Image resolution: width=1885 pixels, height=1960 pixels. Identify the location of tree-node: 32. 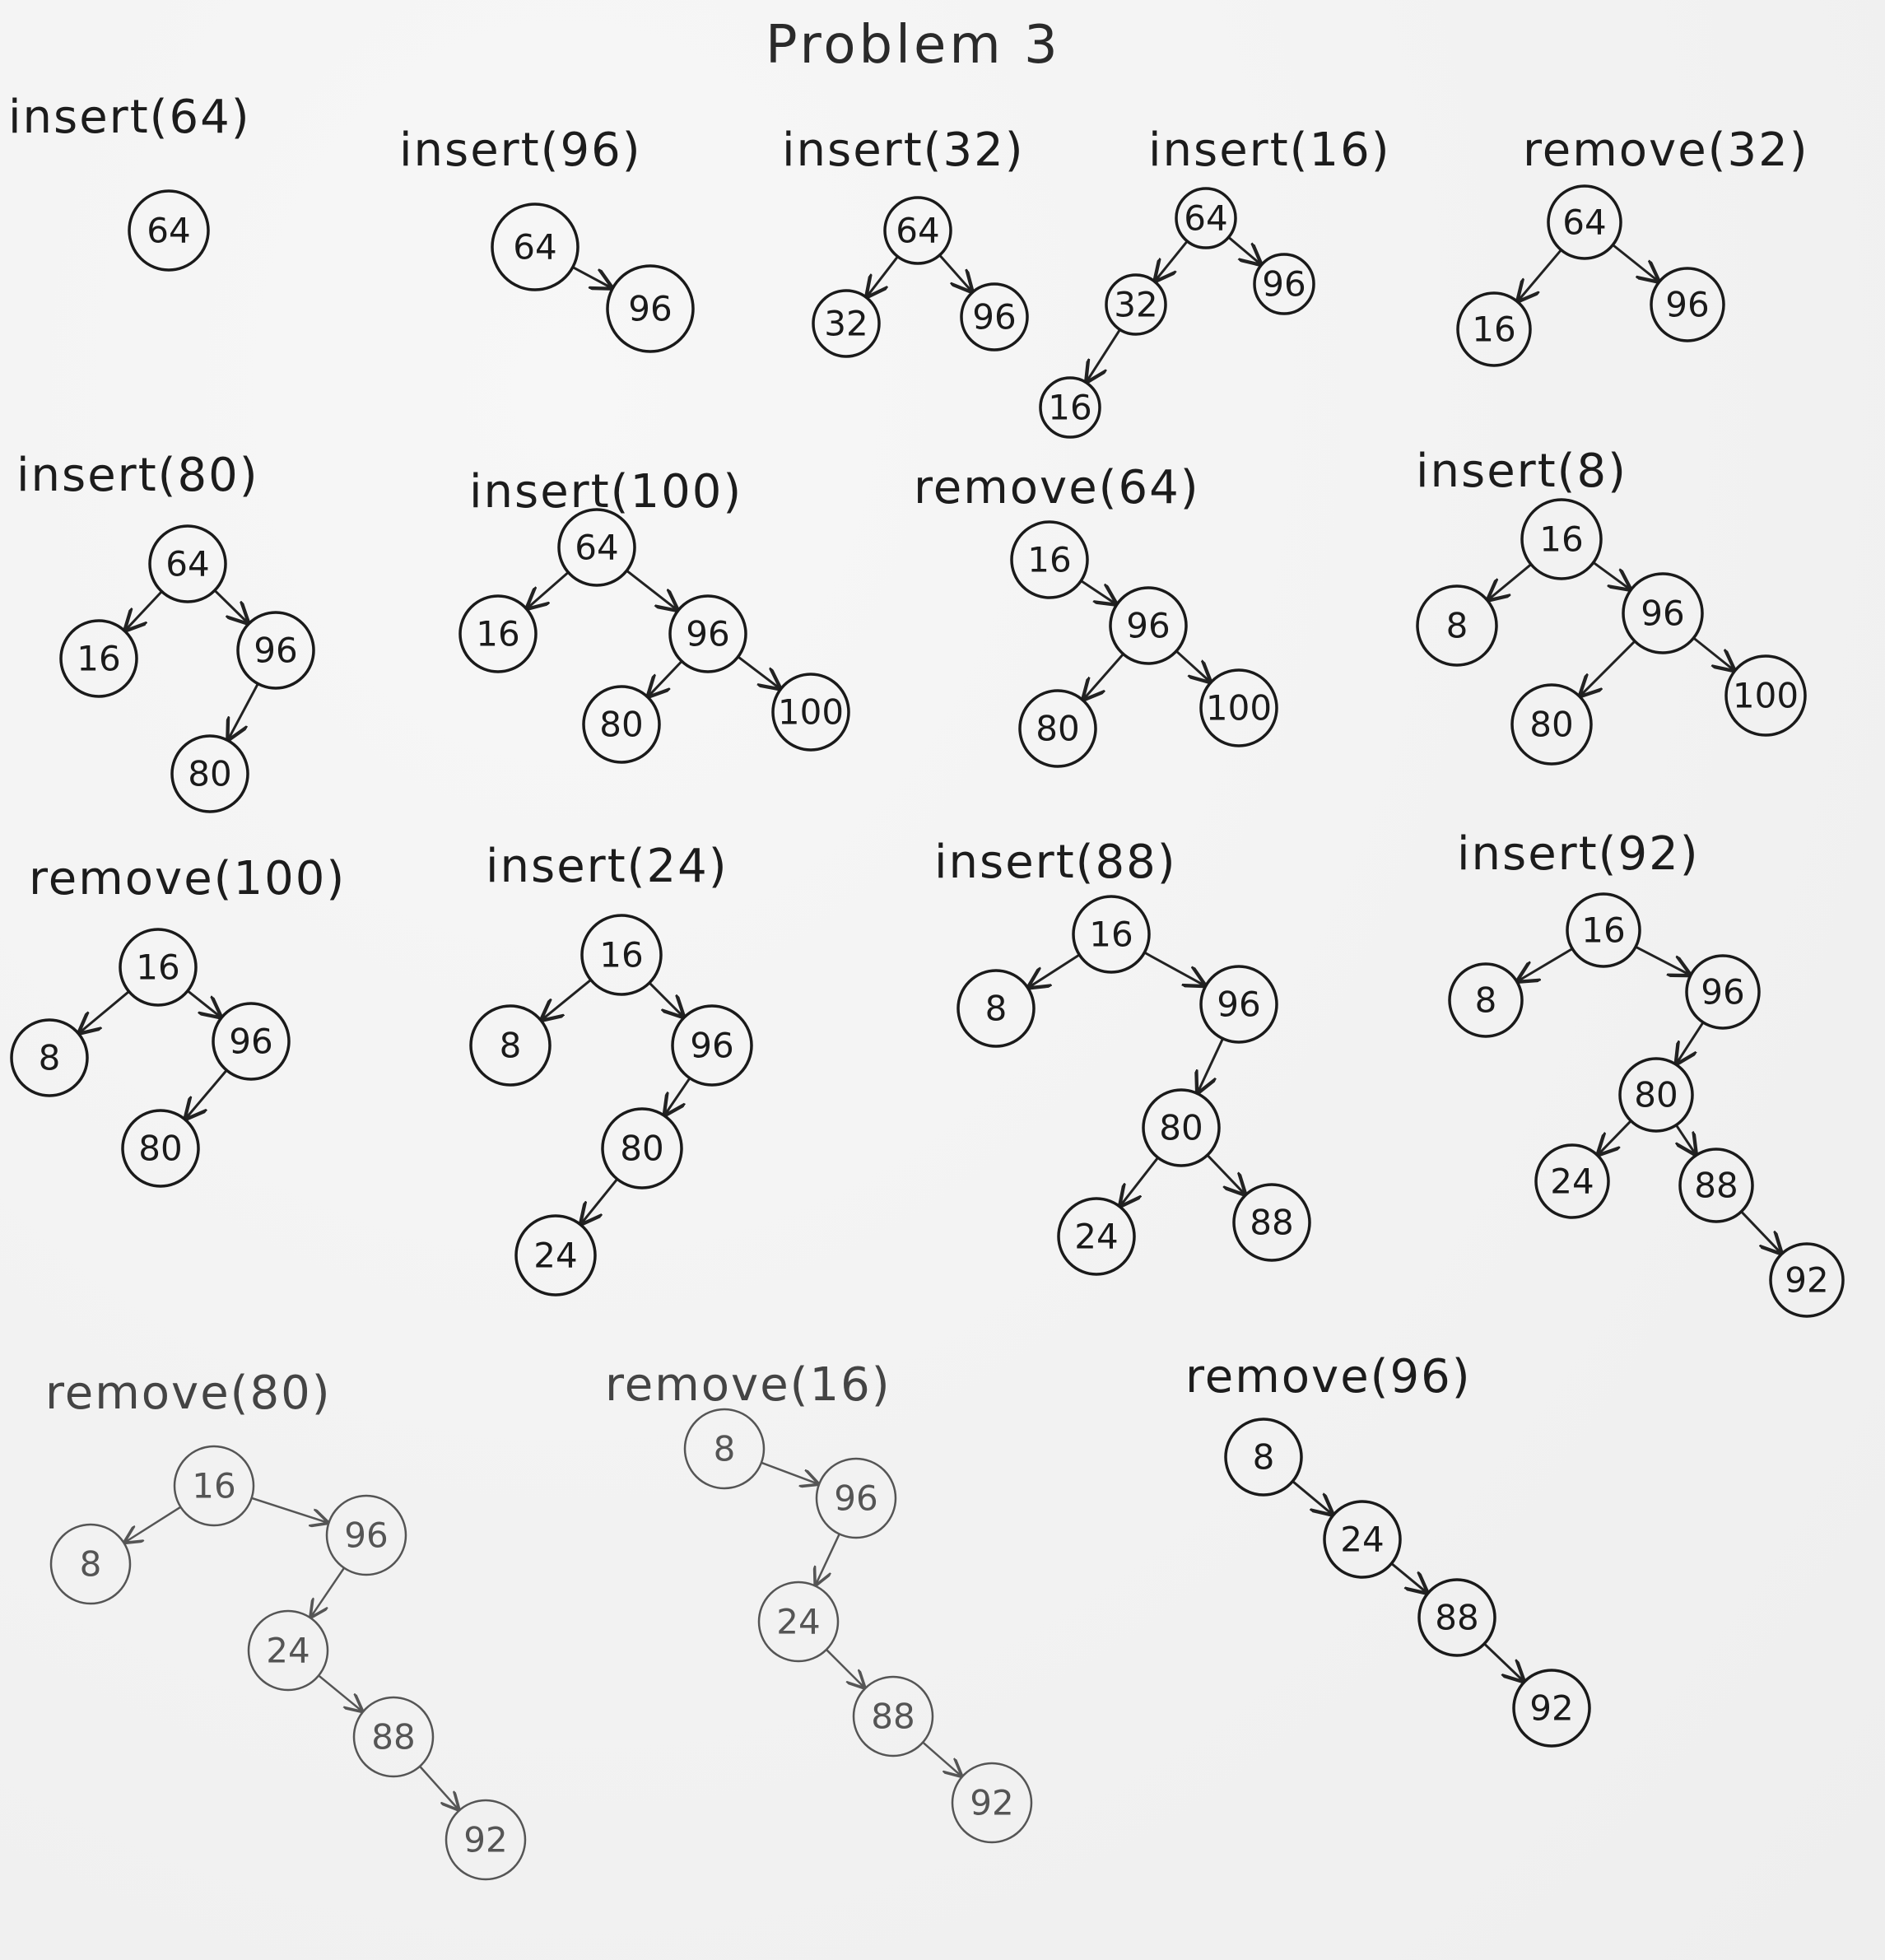
(1136, 304).